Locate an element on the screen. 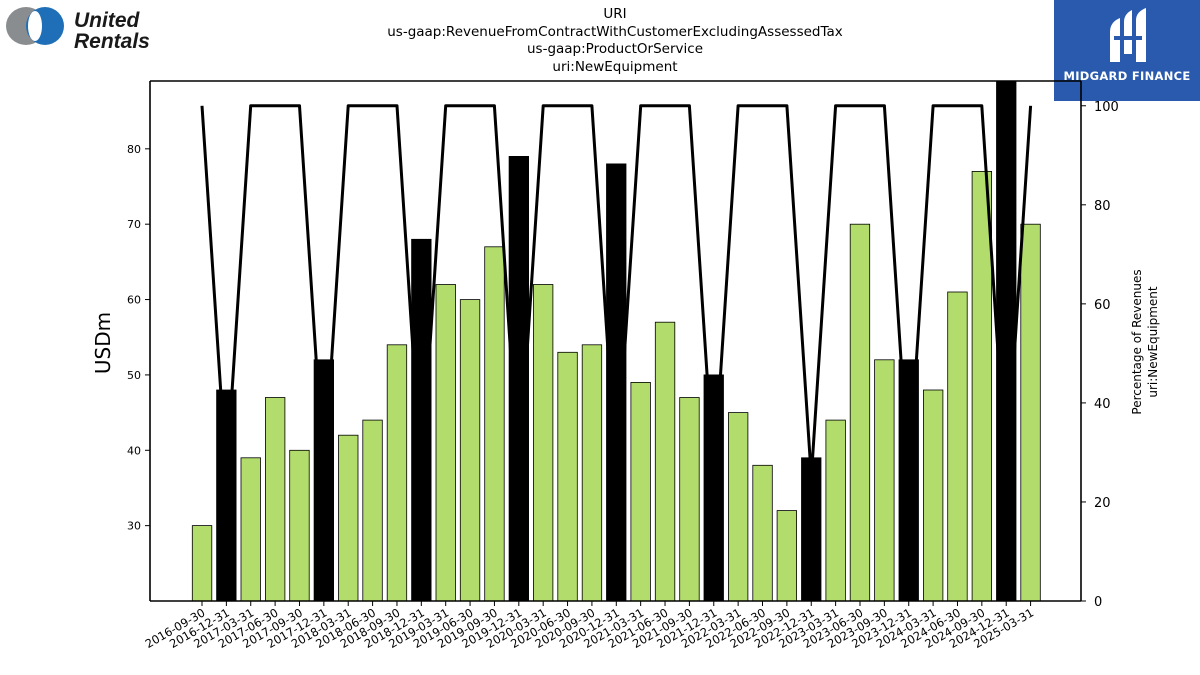 This screenshot has width=1200, height=675. y2-axis-label-line-2: uri:NewEquipment is located at coordinates (1153, 342).